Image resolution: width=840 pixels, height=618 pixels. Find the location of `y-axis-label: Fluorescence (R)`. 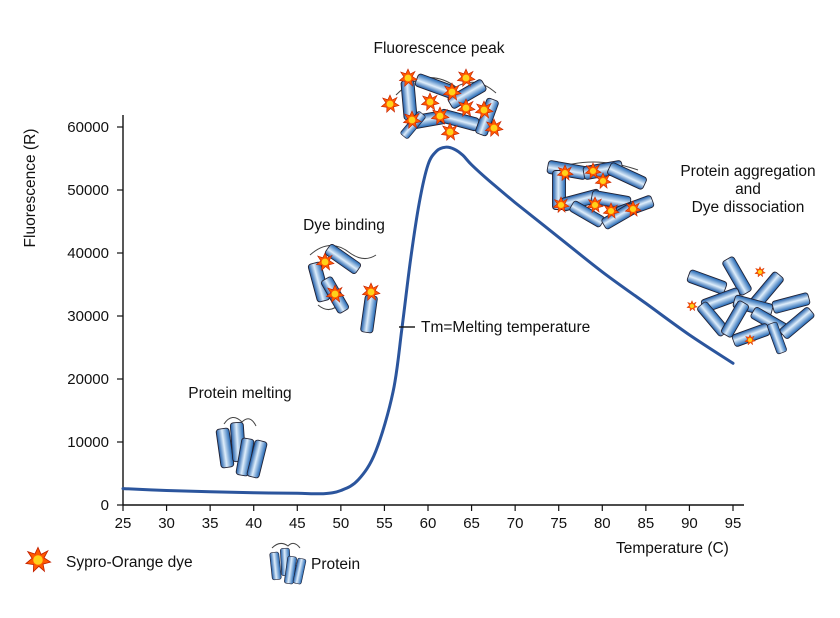

y-axis-label: Fluorescence (R) is located at coordinates (30, 188).